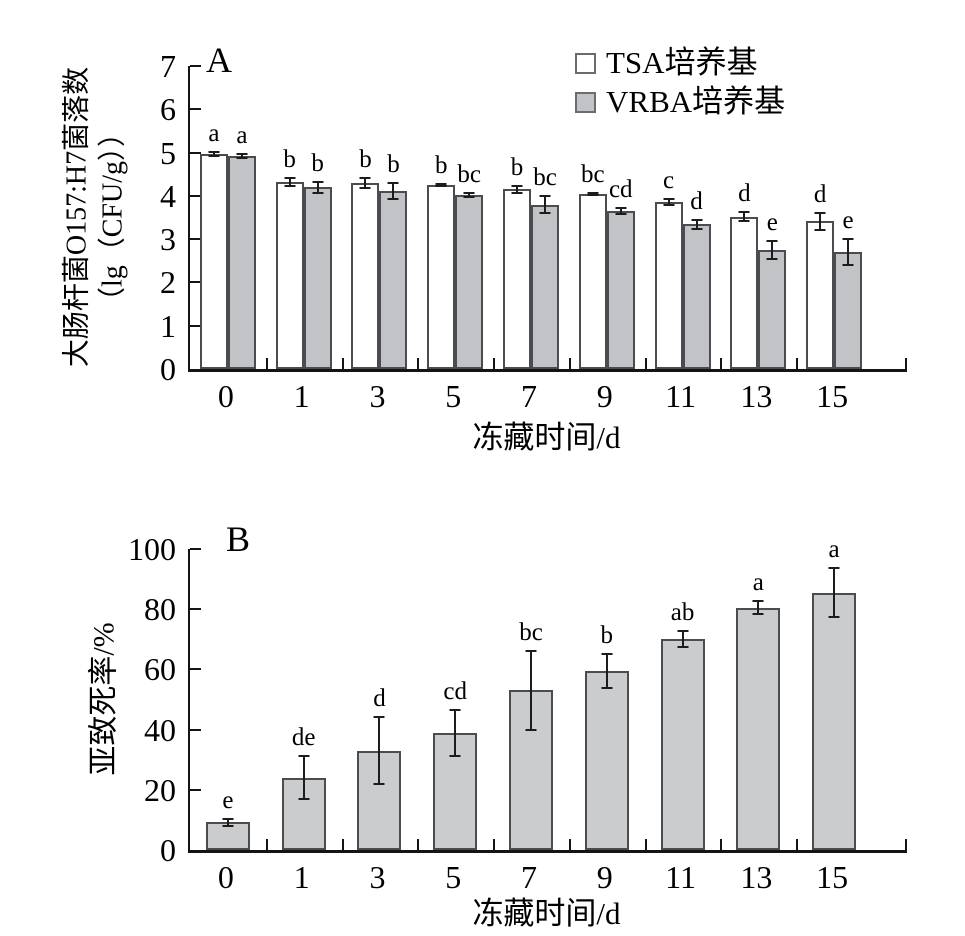  Describe the element at coordinates (680, 82) in the screenshot. I see `chart-a-legend: TSA培养基 VRBA培养基` at that location.